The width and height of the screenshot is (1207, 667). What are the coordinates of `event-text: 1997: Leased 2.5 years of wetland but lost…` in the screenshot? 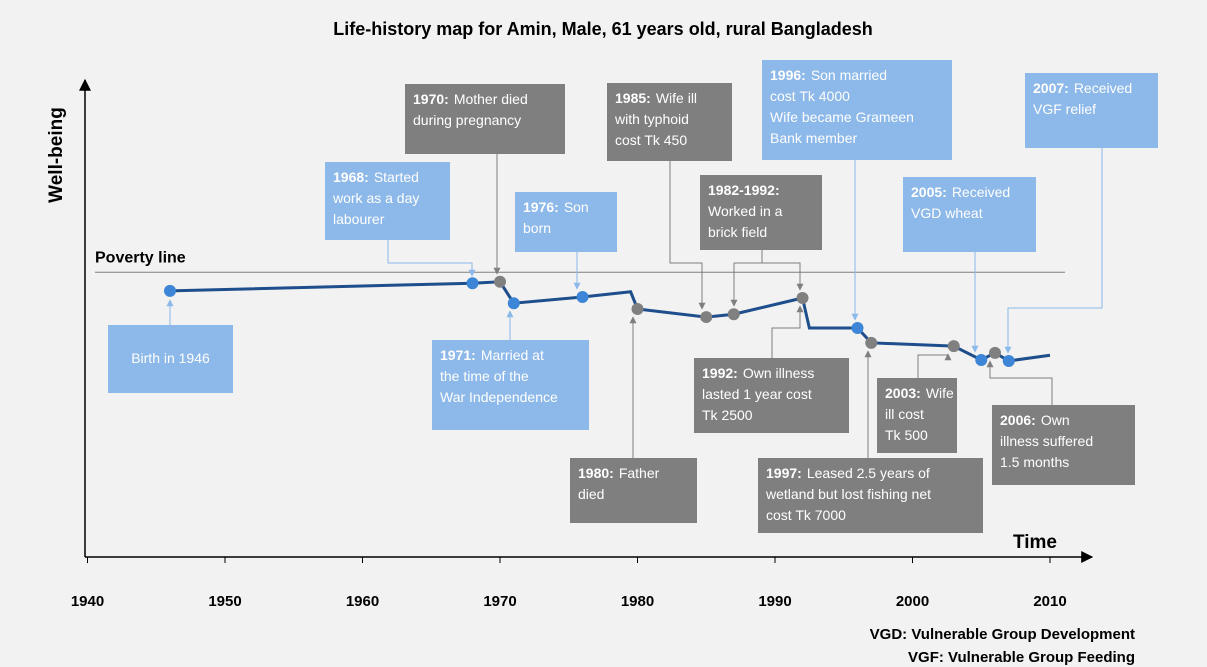 It's located at (848, 494).